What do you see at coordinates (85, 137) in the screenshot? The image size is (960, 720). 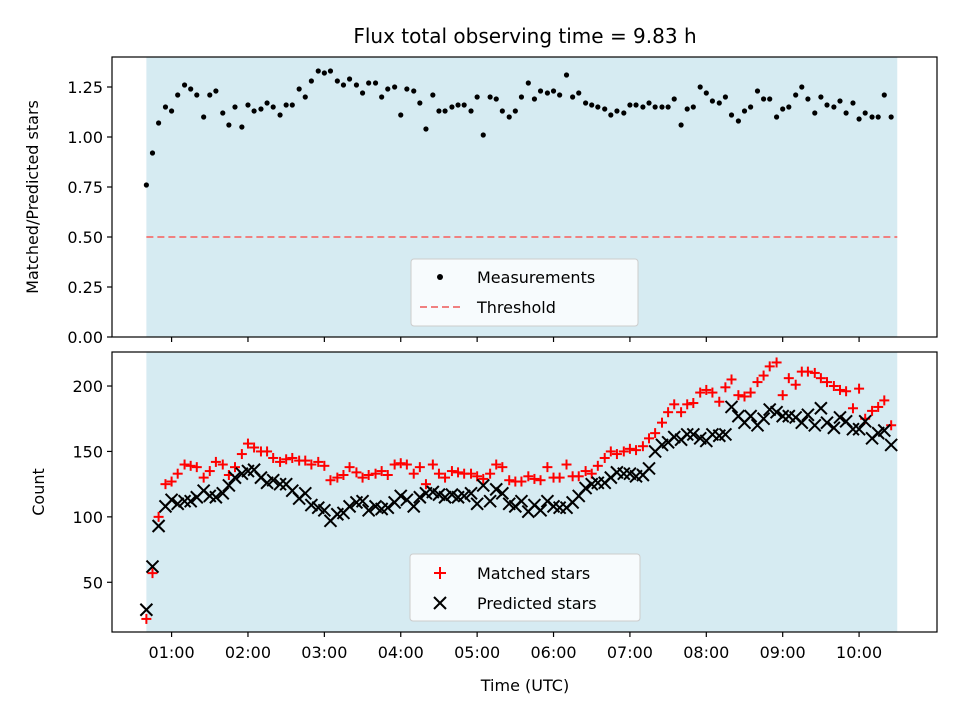 I see `ratio-y-tick-label: 1.00` at bounding box center [85, 137].